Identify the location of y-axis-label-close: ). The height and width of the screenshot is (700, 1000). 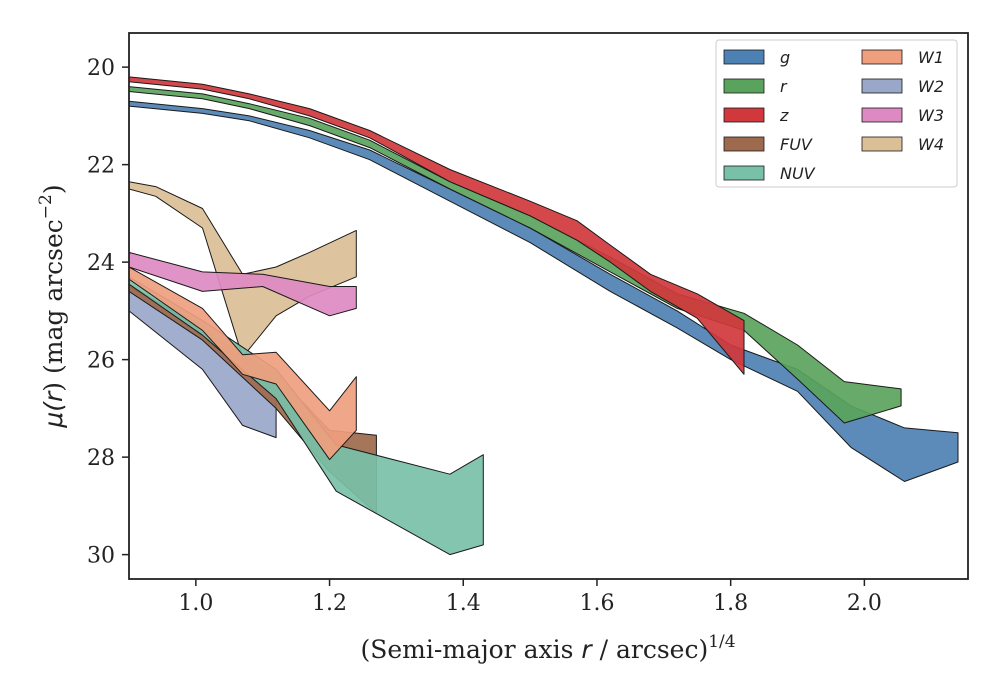
(53, 189).